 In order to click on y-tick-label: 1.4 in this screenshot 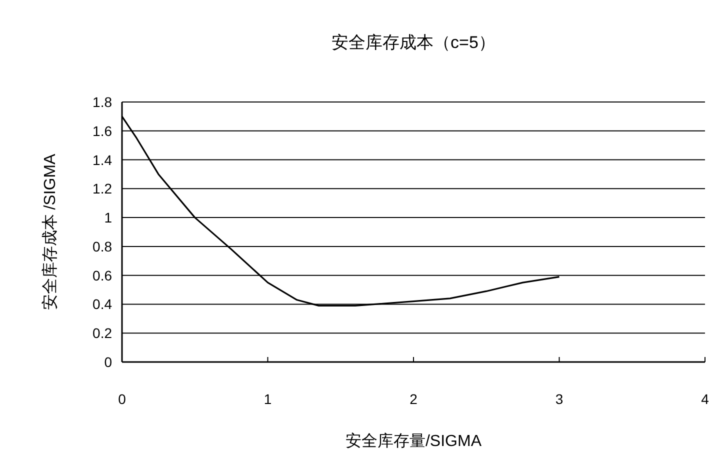, I will do `click(102, 160)`.